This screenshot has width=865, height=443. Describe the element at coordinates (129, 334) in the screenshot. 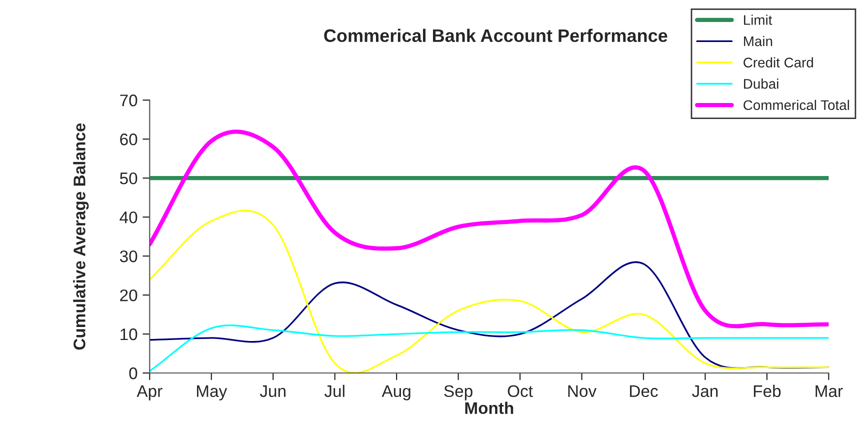

I see `y-tick-label: 10` at that location.